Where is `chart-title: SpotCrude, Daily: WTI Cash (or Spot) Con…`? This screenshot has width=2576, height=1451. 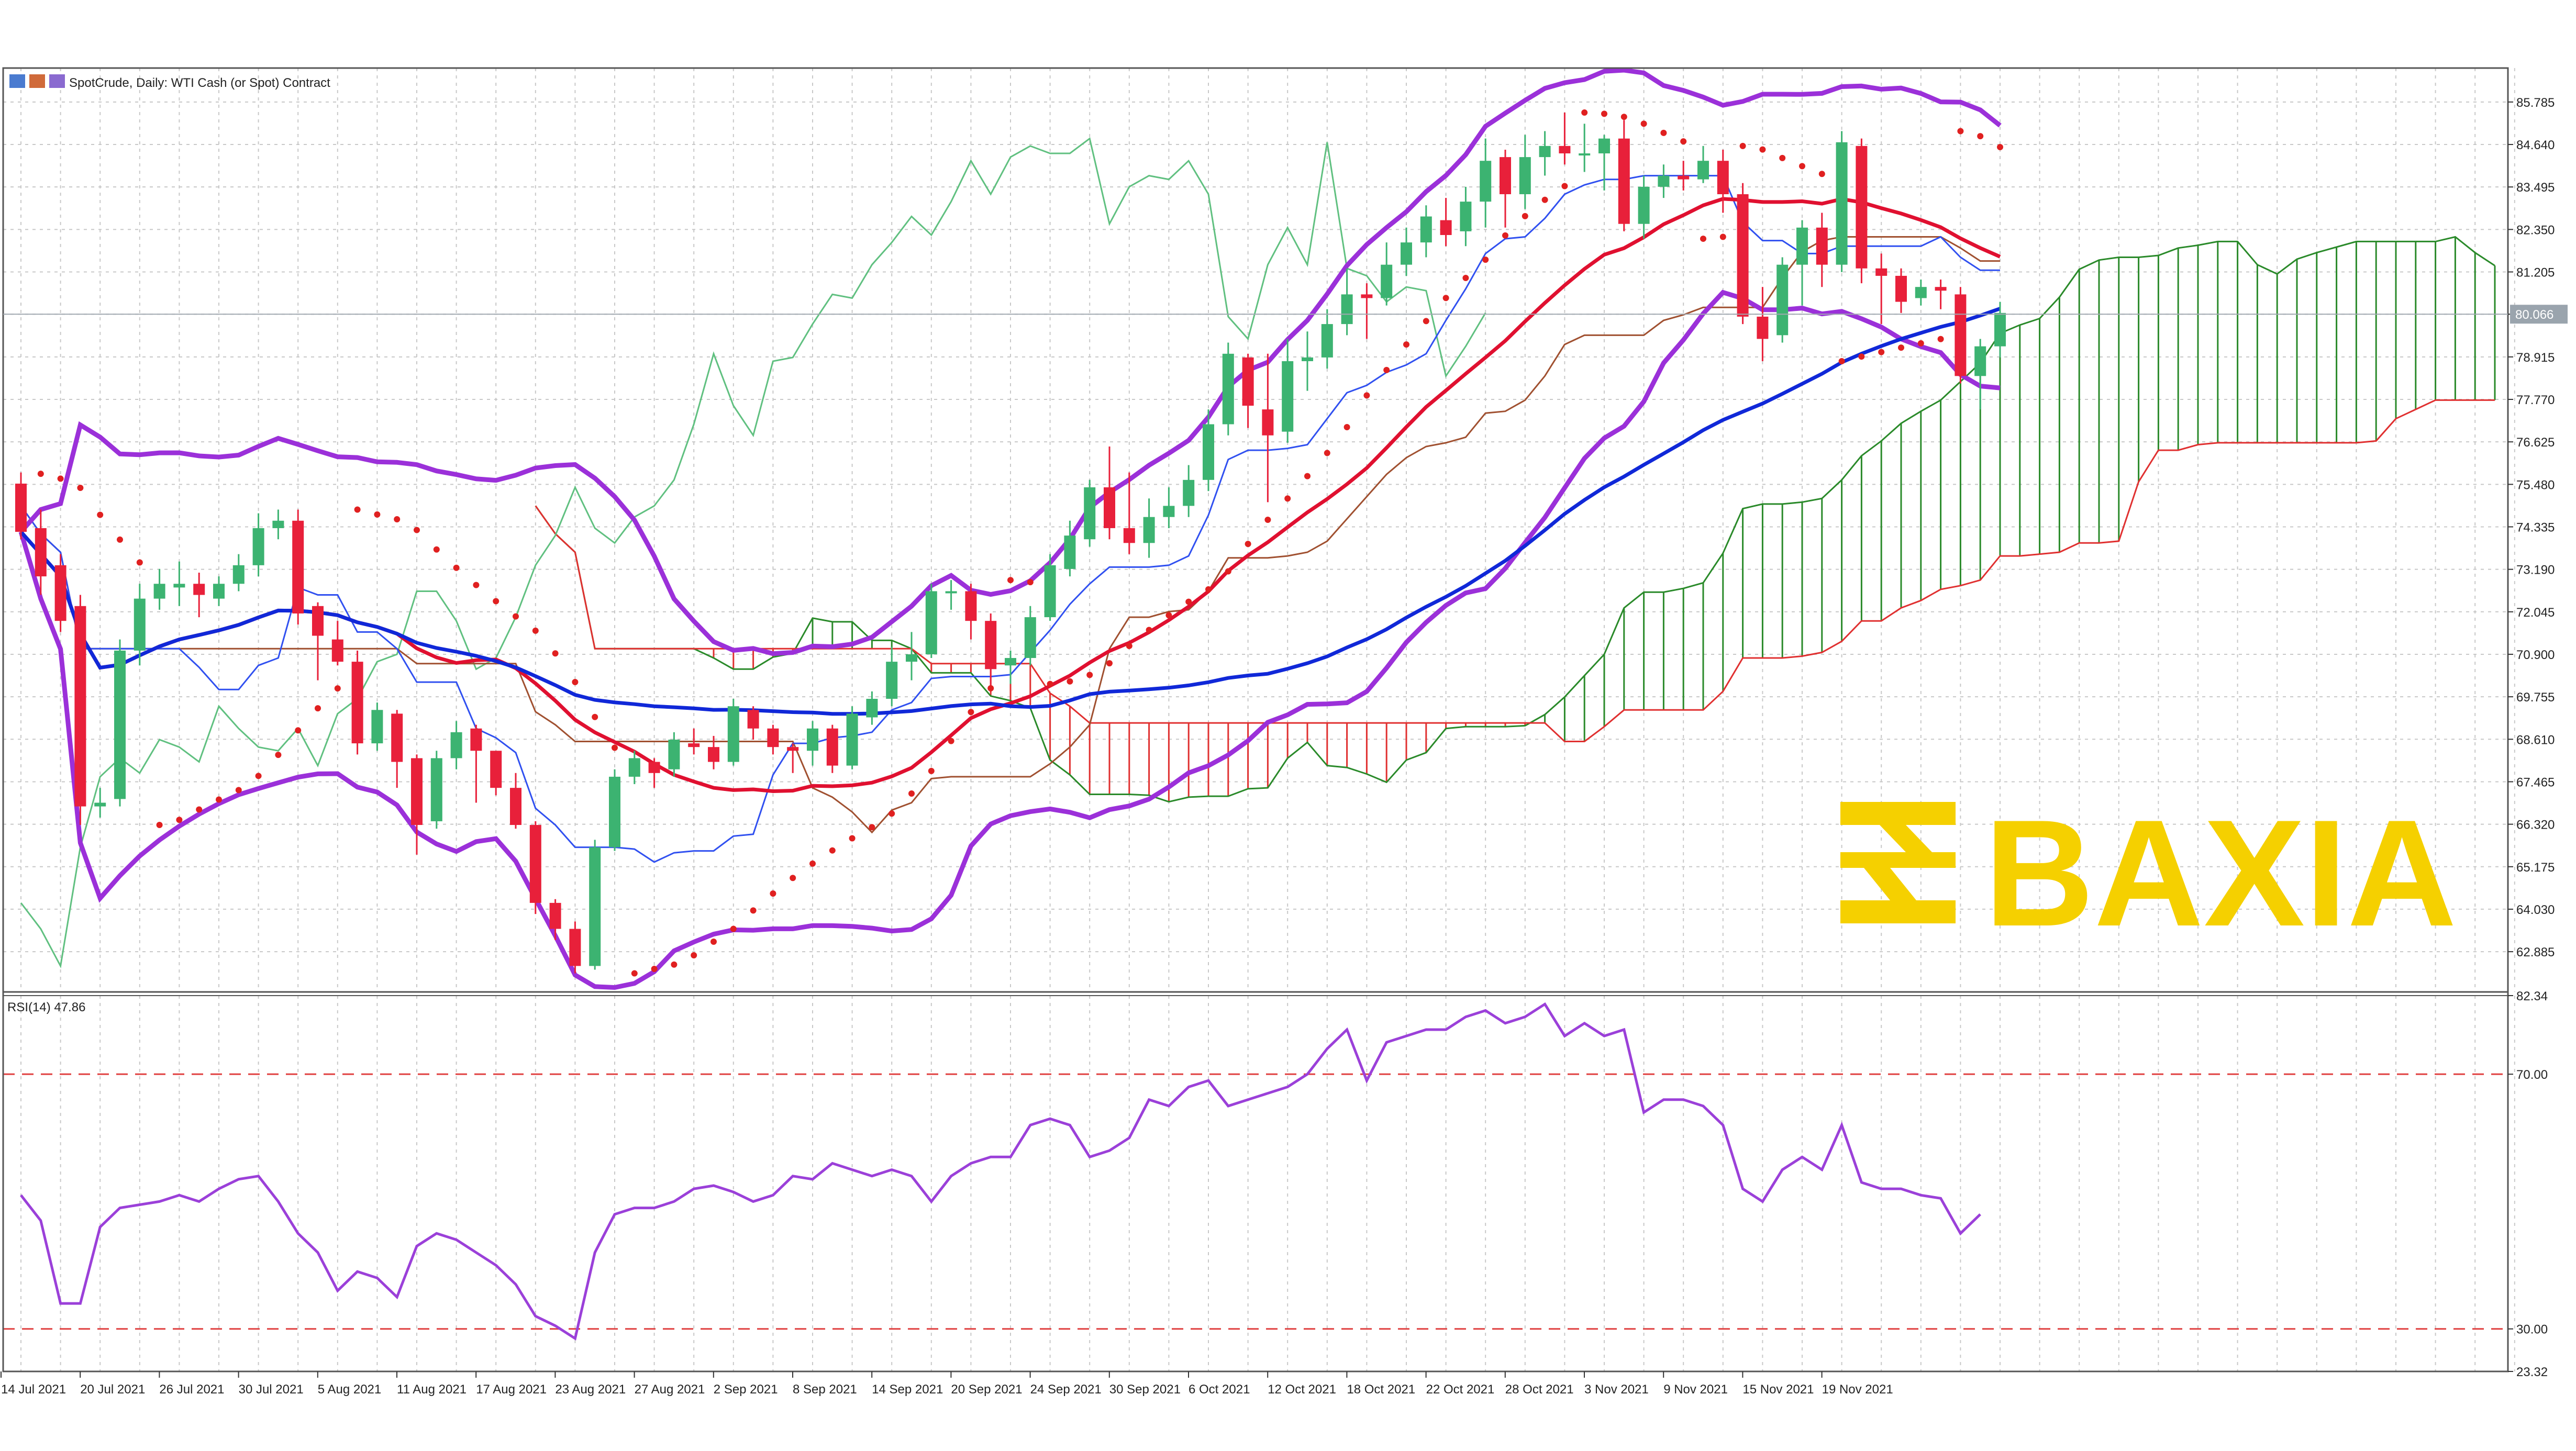
chart-title: SpotCrude, Daily: WTI Cash (or Spot) Con… is located at coordinates (199, 83).